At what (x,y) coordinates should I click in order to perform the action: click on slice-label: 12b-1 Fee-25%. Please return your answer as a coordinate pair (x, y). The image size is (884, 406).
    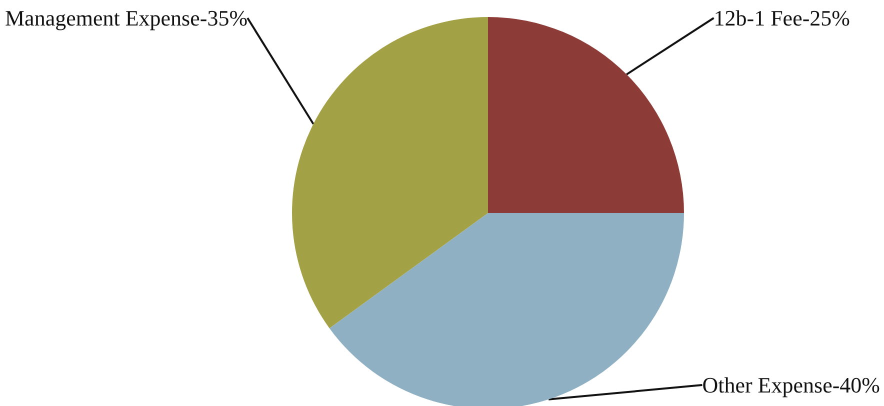
    Looking at the image, I should click on (782, 18).